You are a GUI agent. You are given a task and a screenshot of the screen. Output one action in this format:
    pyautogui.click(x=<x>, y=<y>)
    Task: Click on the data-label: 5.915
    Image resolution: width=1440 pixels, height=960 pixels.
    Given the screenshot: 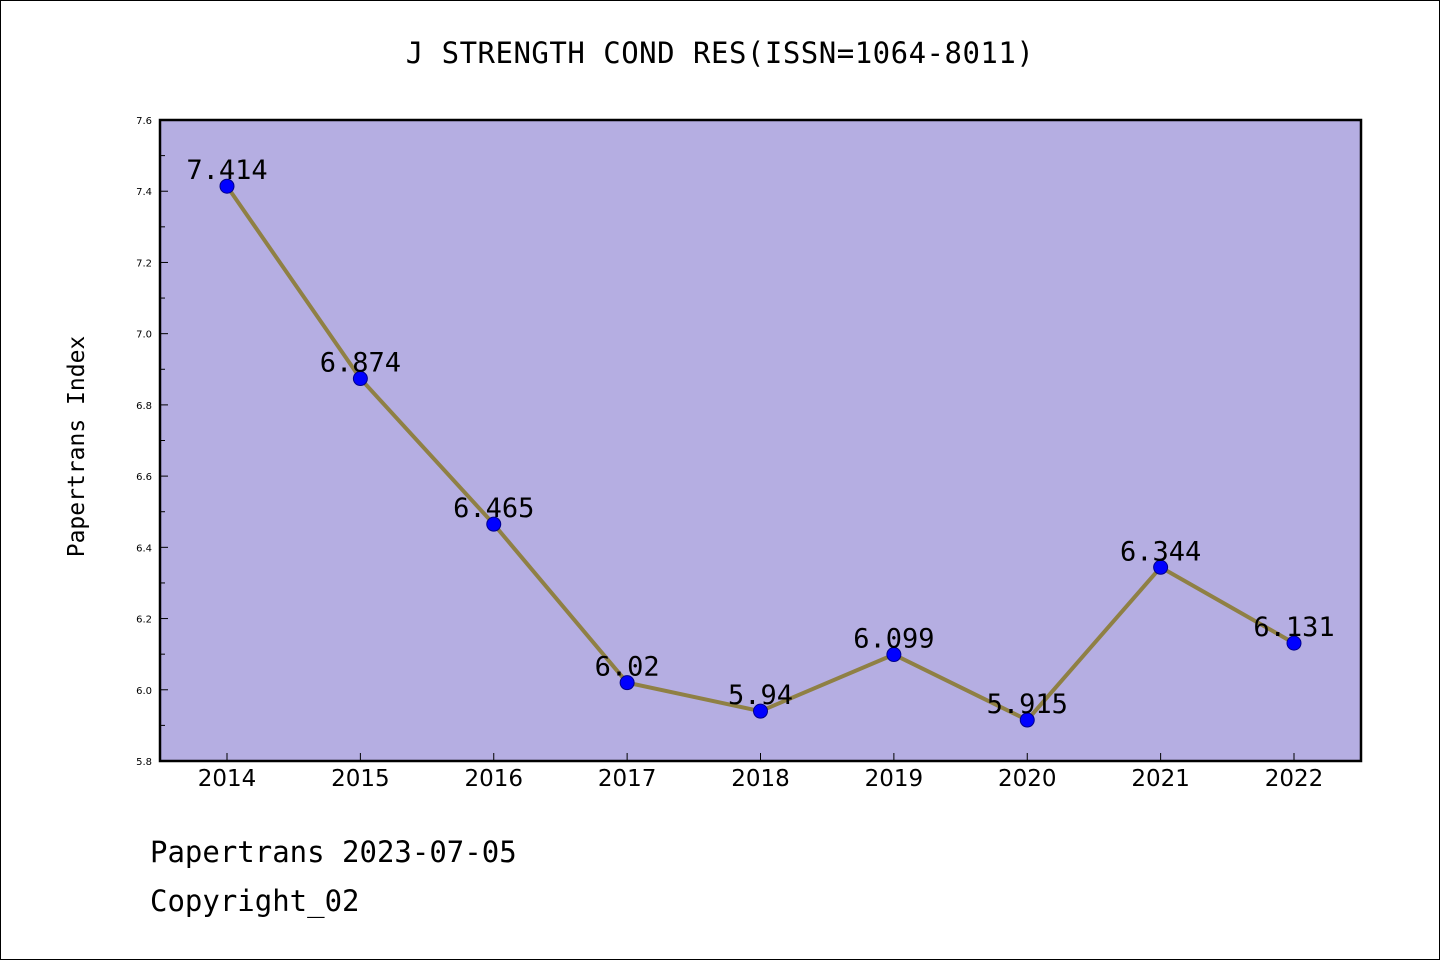 What is the action you would take?
    pyautogui.click(x=1027, y=704)
    